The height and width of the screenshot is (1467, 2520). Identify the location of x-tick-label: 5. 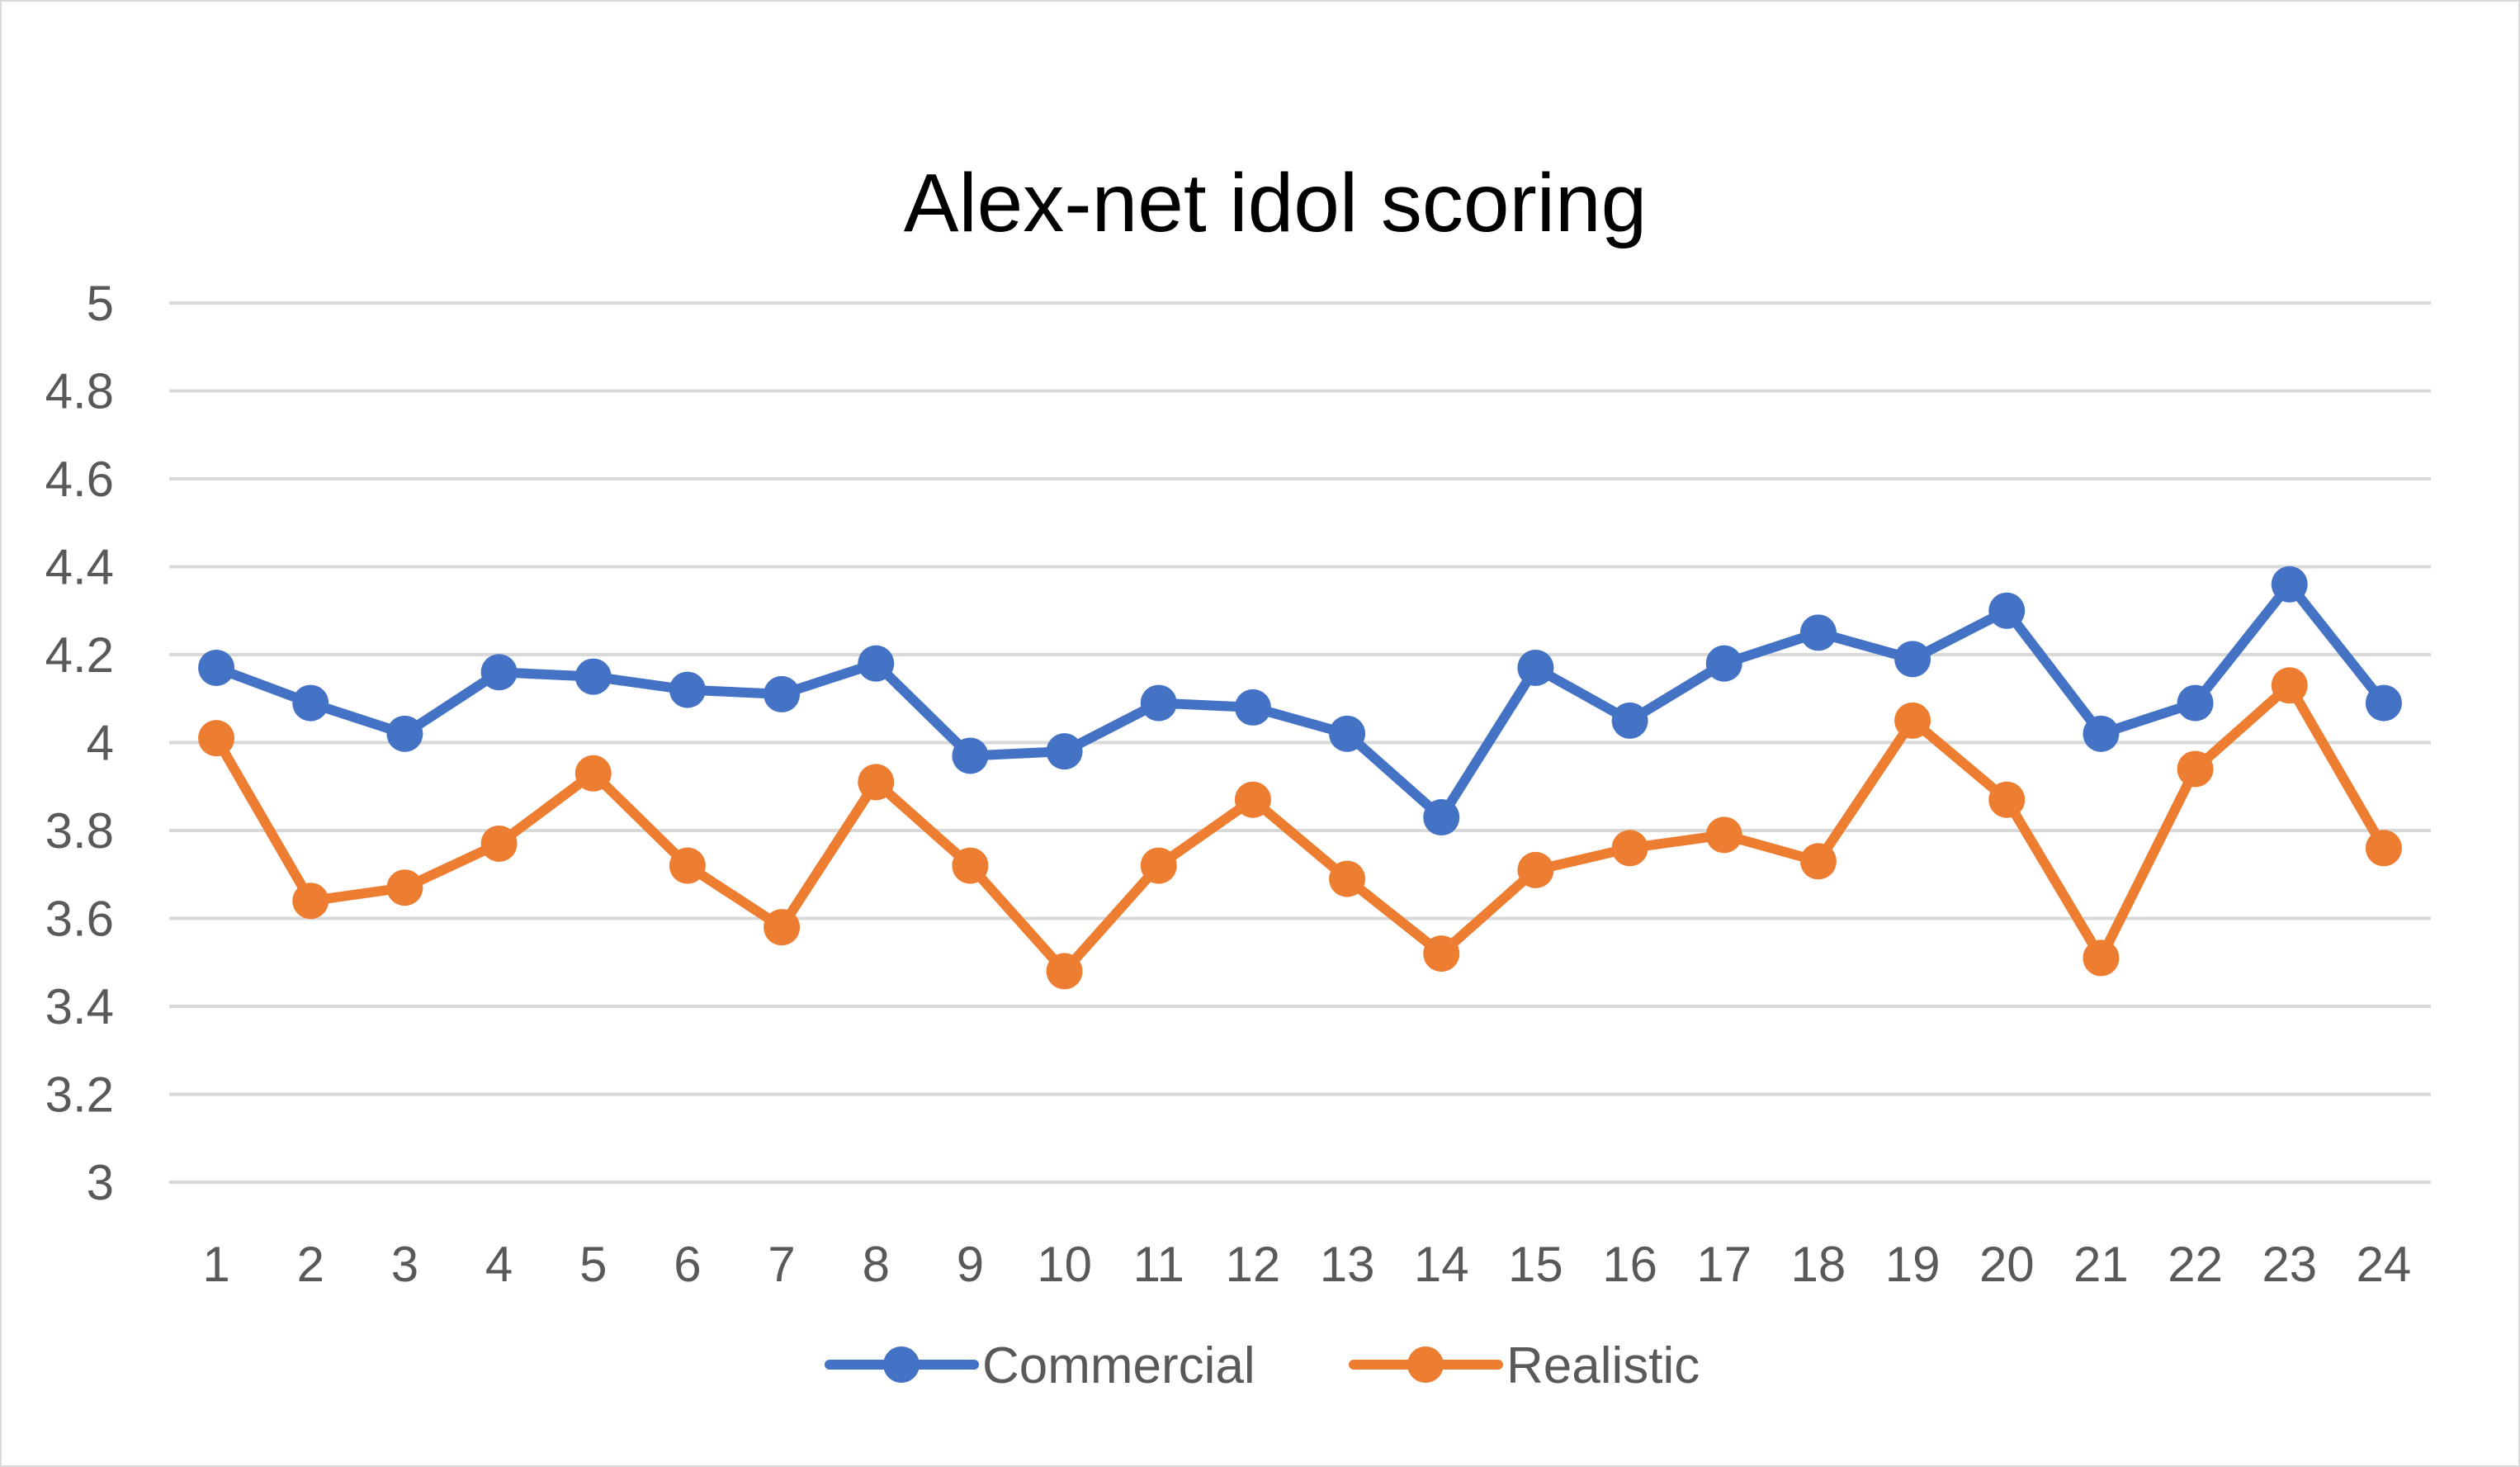
(593, 1264).